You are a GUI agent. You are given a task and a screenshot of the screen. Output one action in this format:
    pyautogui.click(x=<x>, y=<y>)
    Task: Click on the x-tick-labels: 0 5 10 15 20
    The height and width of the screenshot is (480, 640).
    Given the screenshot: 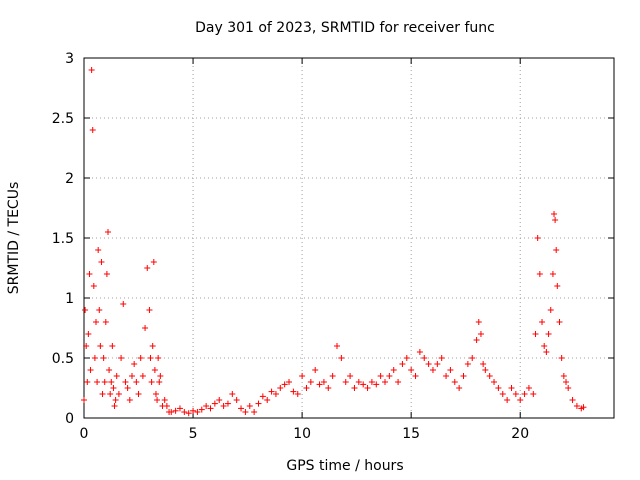 What is the action you would take?
    pyautogui.click(x=305, y=434)
    